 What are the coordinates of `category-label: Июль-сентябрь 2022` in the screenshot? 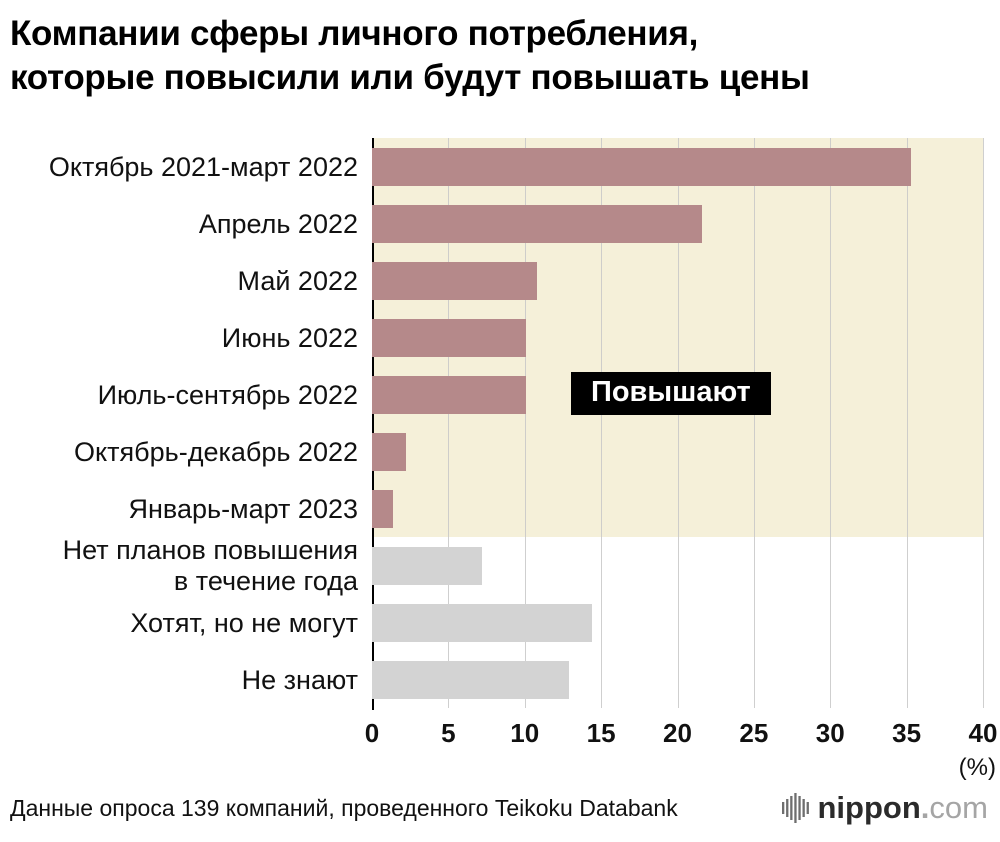 It's located at (227, 394).